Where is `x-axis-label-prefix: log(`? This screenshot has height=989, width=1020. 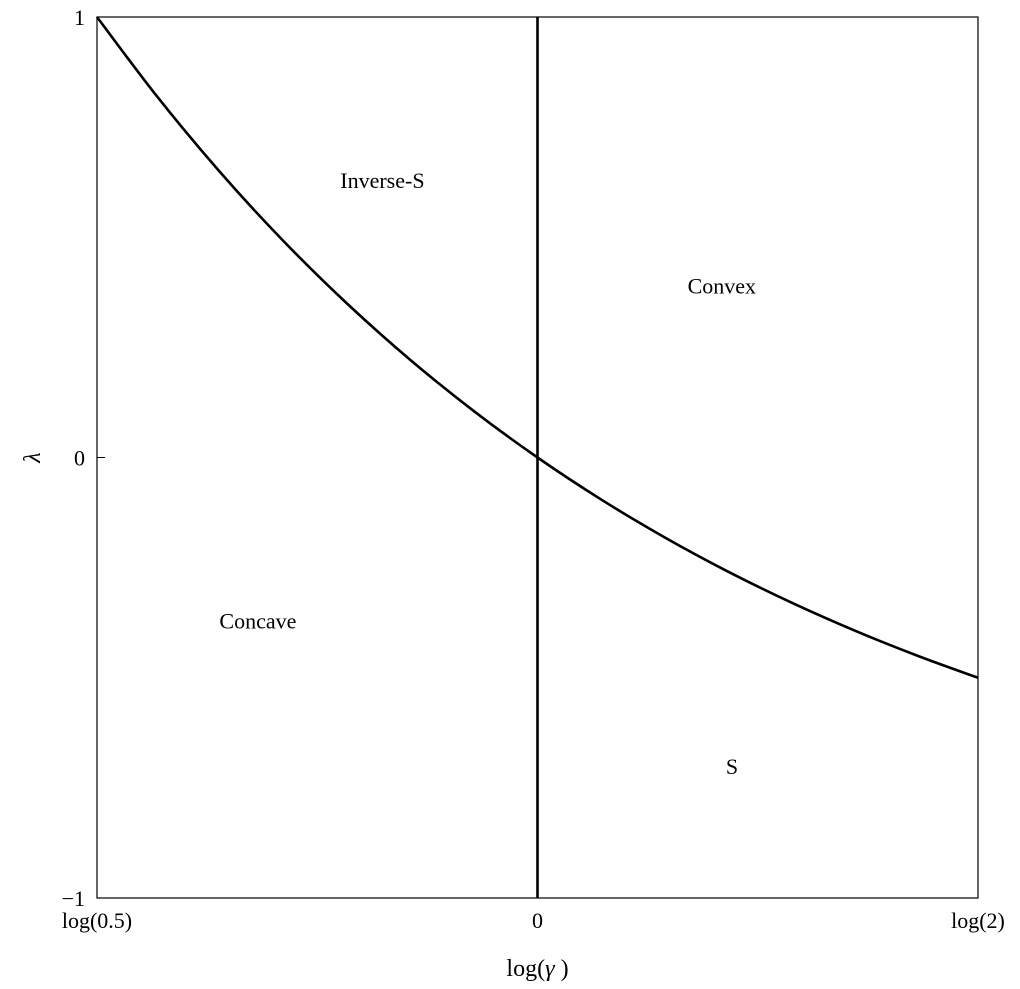 x-axis-label-prefix: log( is located at coordinates (525, 969).